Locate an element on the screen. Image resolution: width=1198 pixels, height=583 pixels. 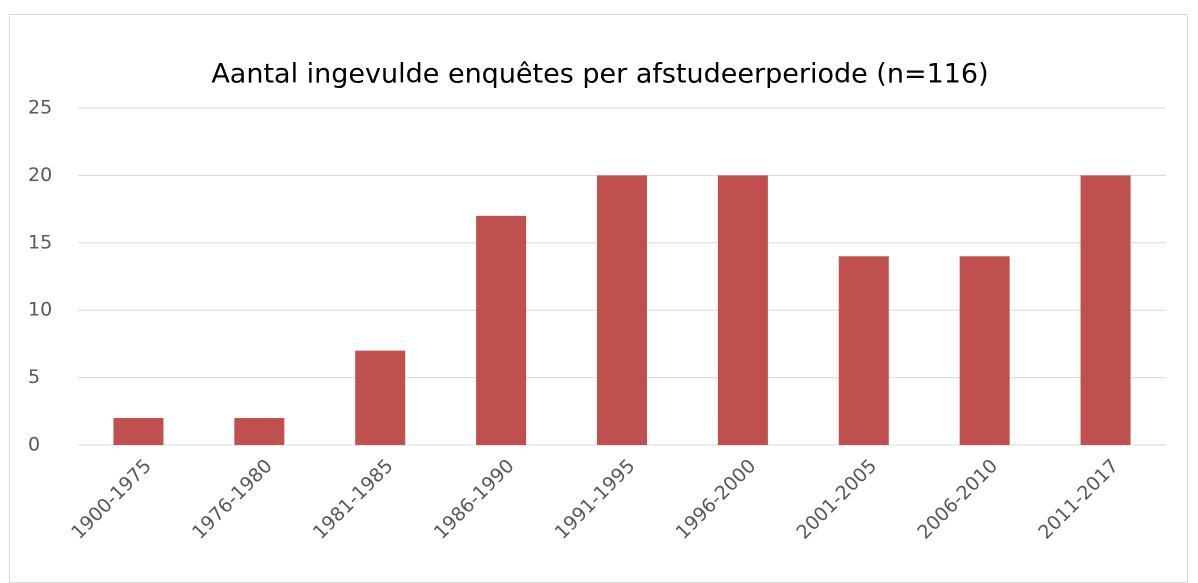
y-tick-label: 5 is located at coordinates (34, 377).